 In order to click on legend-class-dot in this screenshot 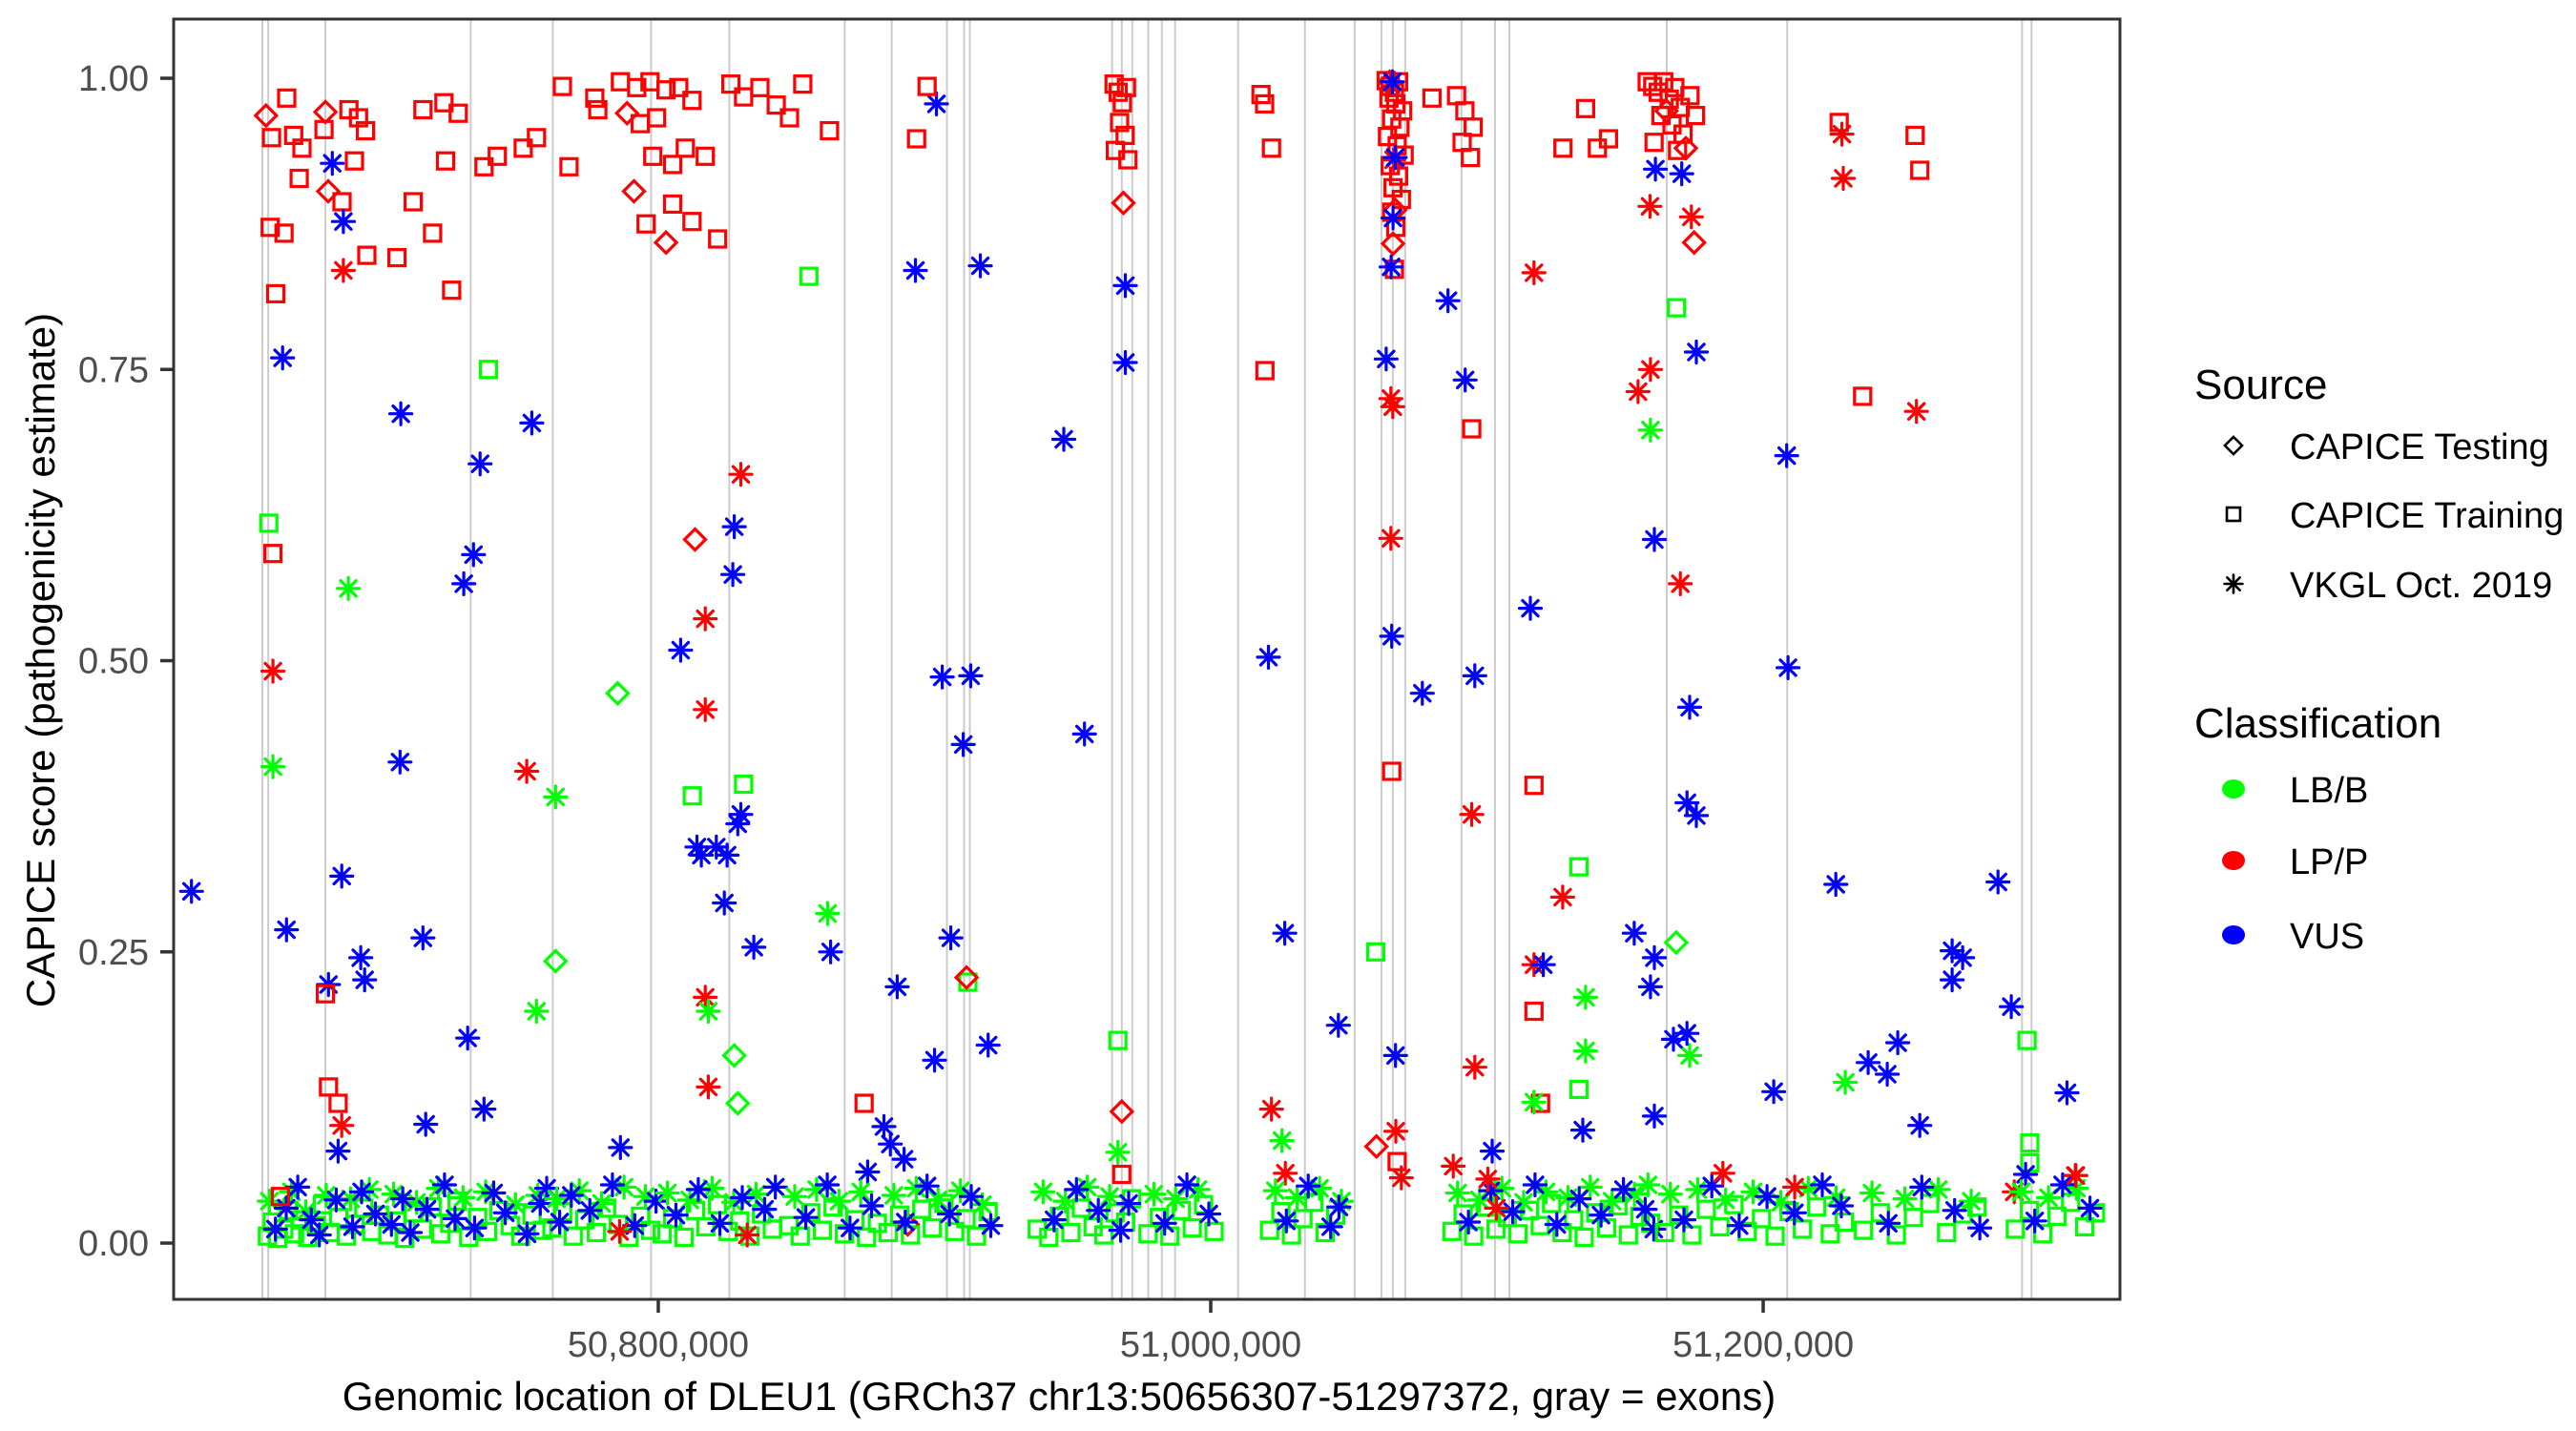, I will do `click(2233, 860)`.